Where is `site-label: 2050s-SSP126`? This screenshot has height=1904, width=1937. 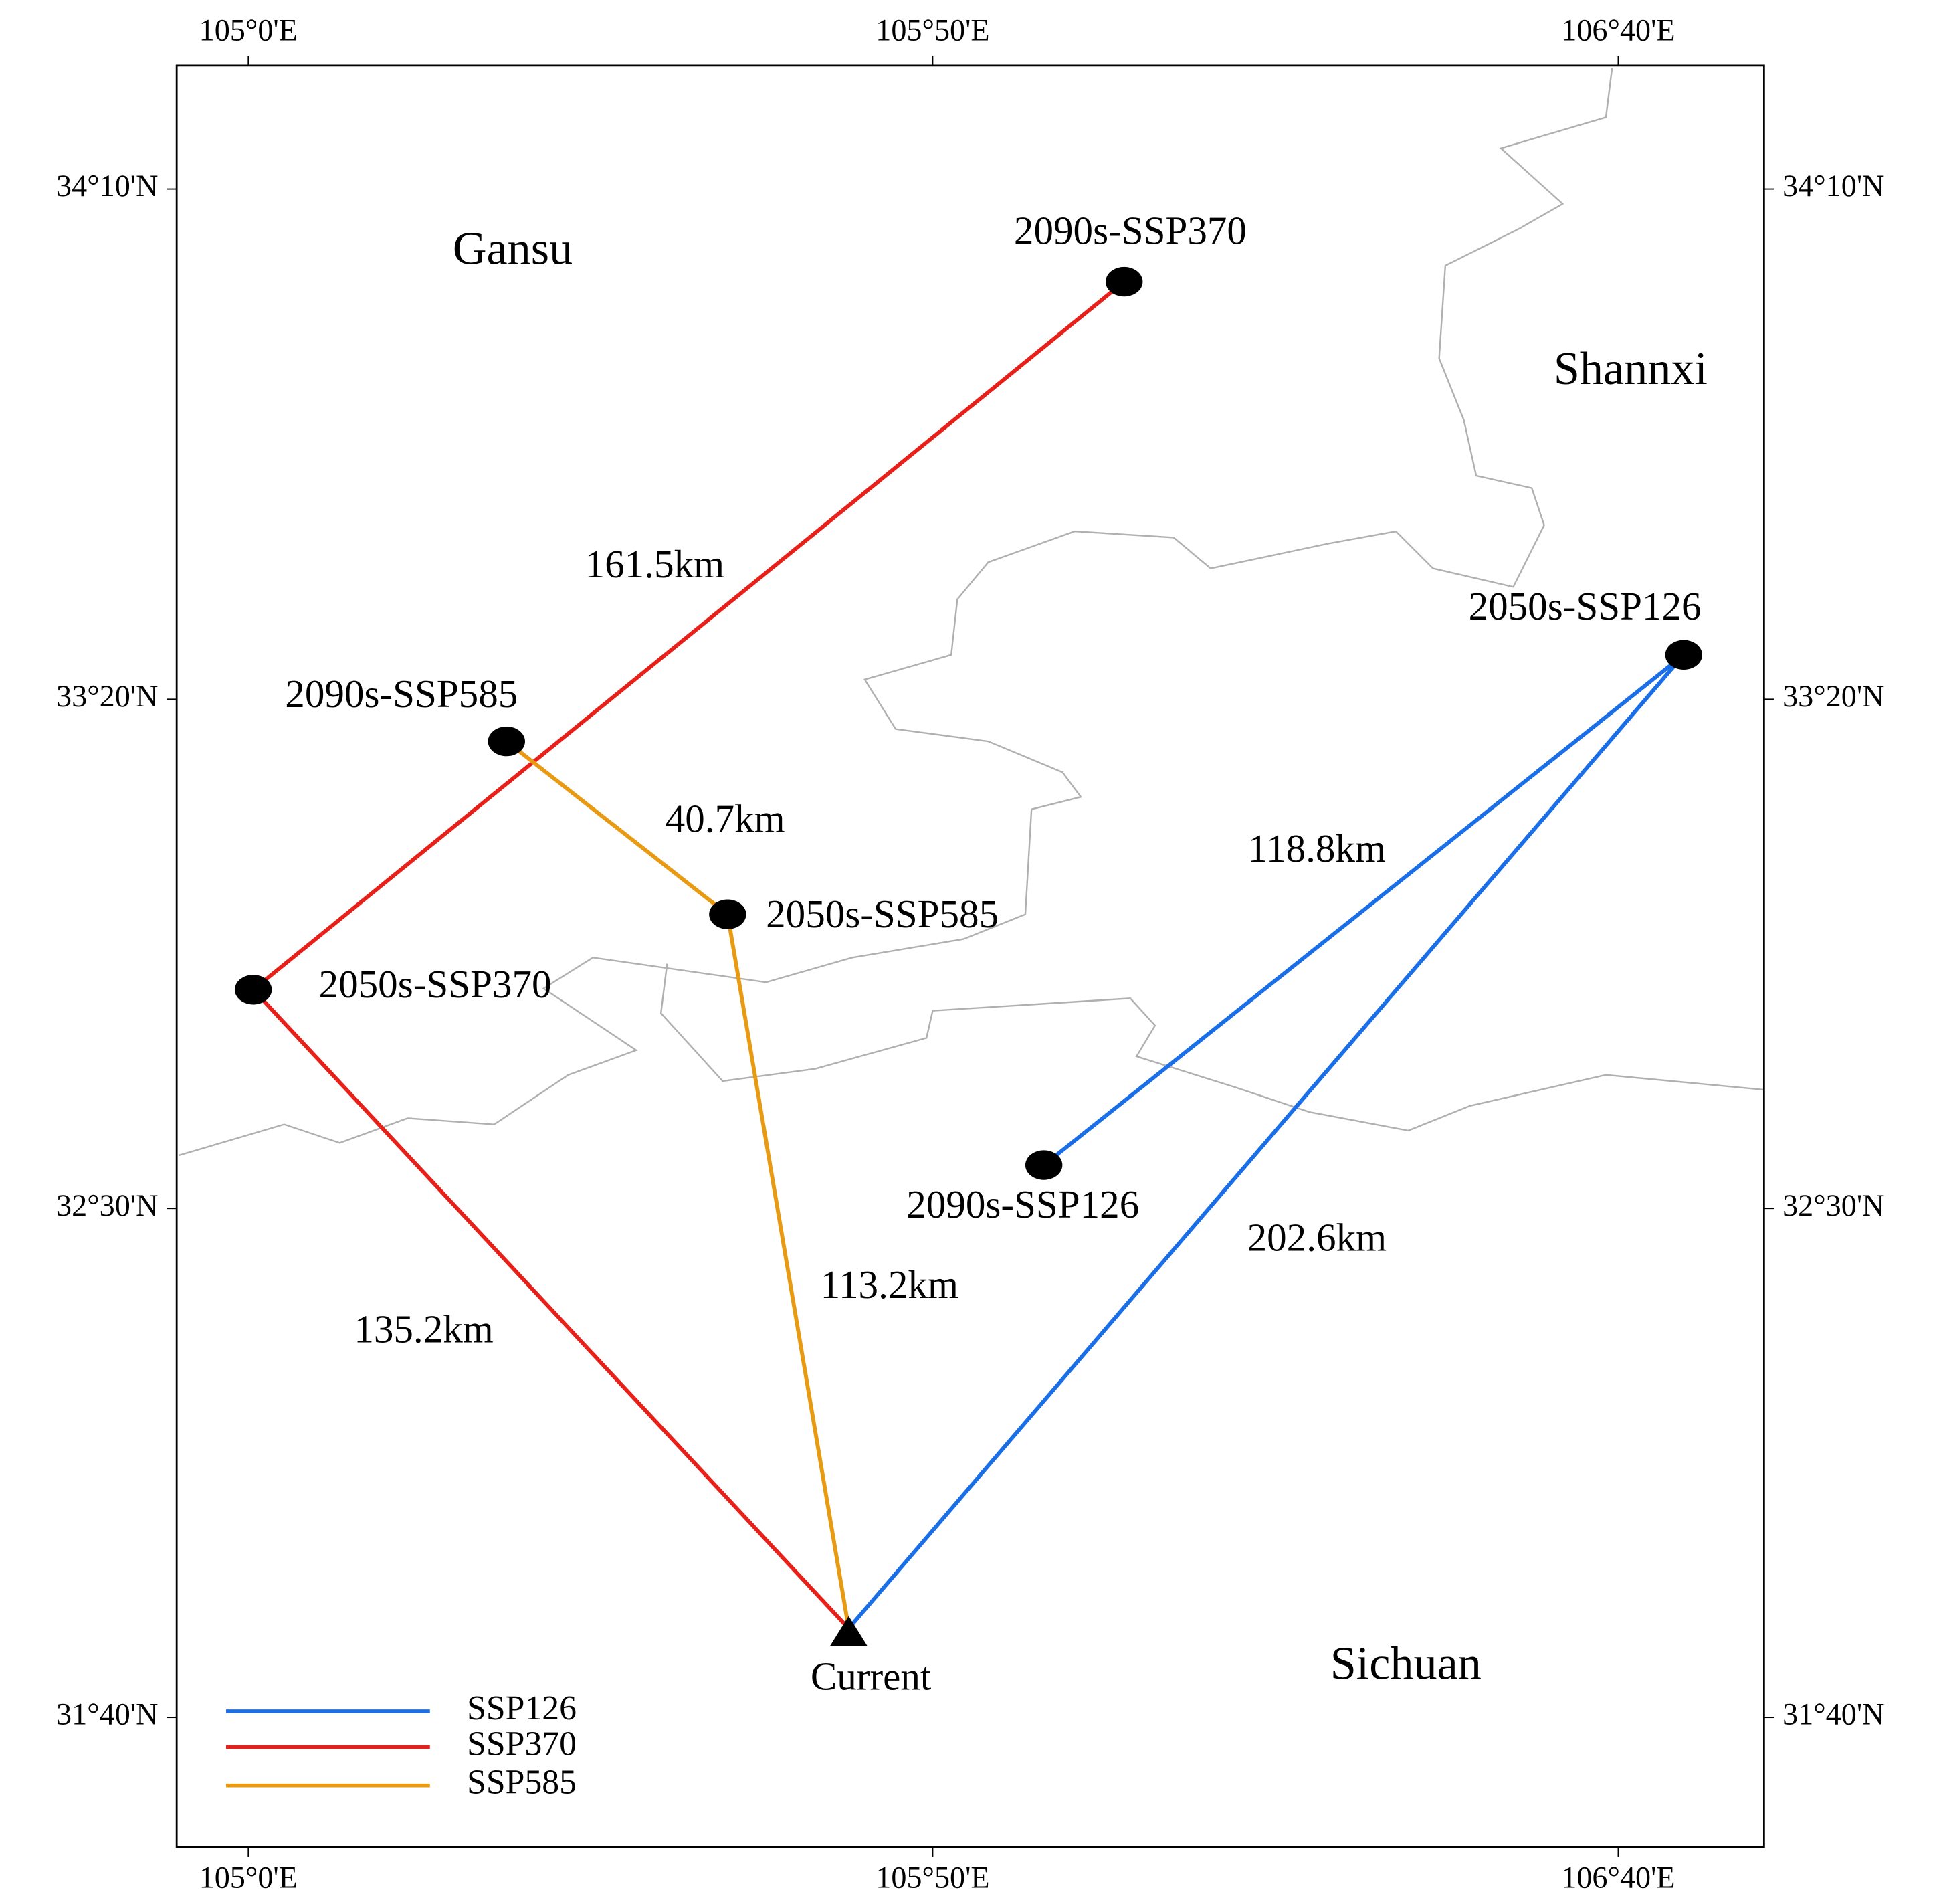
site-label: 2050s-SSP126 is located at coordinates (1585, 606).